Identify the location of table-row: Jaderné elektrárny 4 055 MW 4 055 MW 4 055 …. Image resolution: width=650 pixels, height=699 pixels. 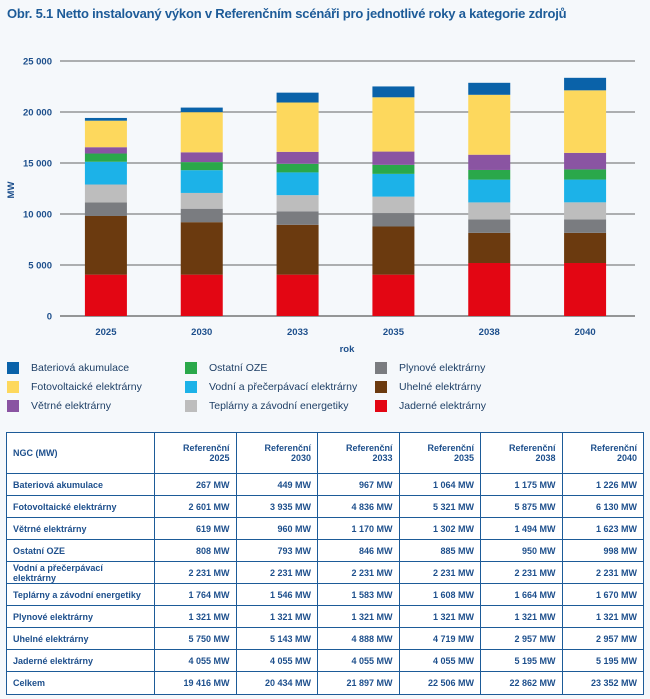
(325, 660).